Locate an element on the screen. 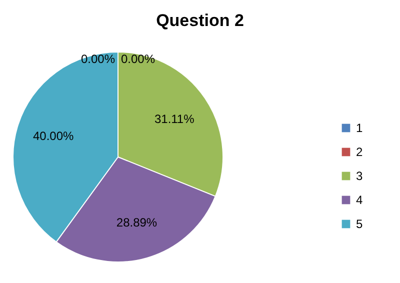 The width and height of the screenshot is (400, 283). data-label: 40.00% is located at coordinates (53, 135).